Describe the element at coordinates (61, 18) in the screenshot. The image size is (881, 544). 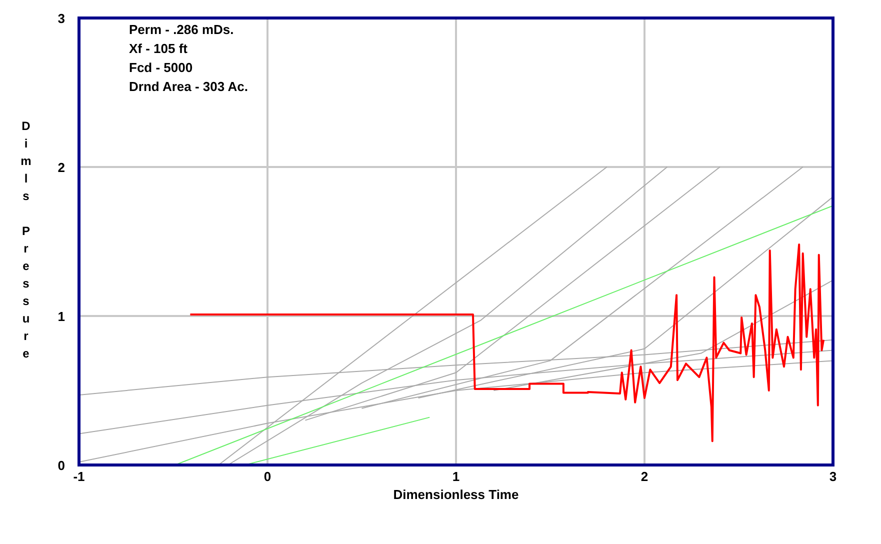
I see `y-tick-label: 3` at that location.